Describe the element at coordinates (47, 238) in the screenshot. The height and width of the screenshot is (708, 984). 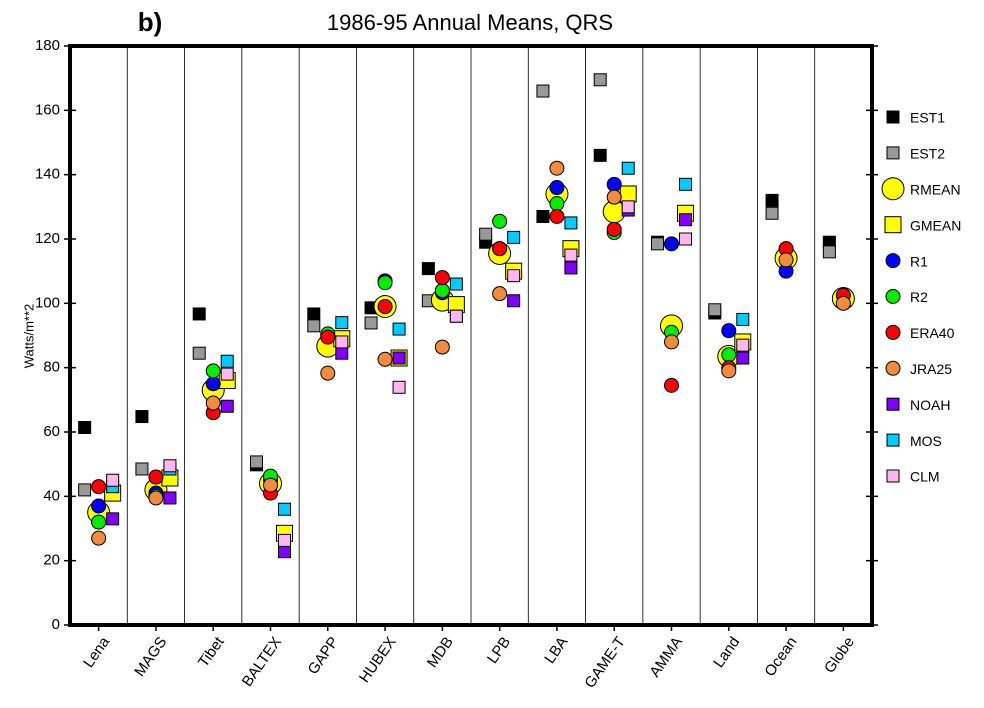
I see `y-tick-label: 120` at that location.